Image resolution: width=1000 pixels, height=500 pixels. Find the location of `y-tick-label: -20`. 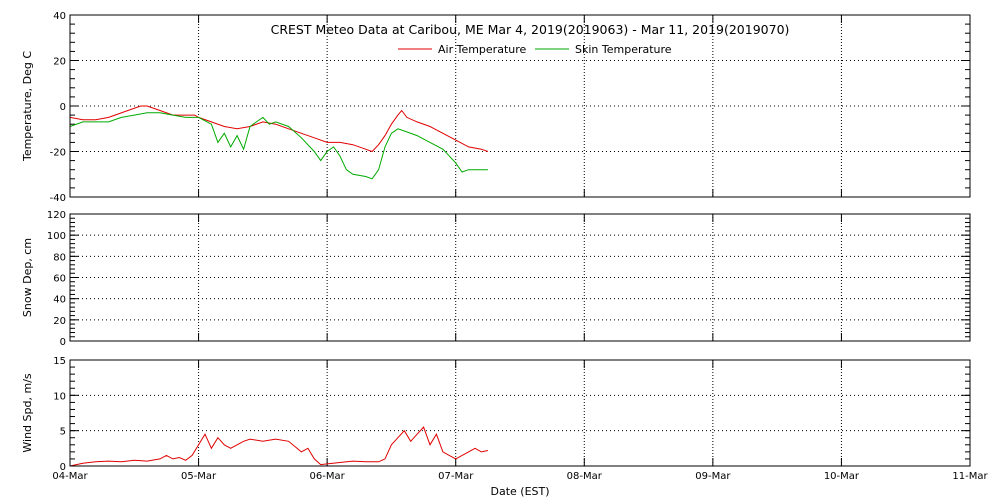

y-tick-label: -20 is located at coordinates (58, 153).